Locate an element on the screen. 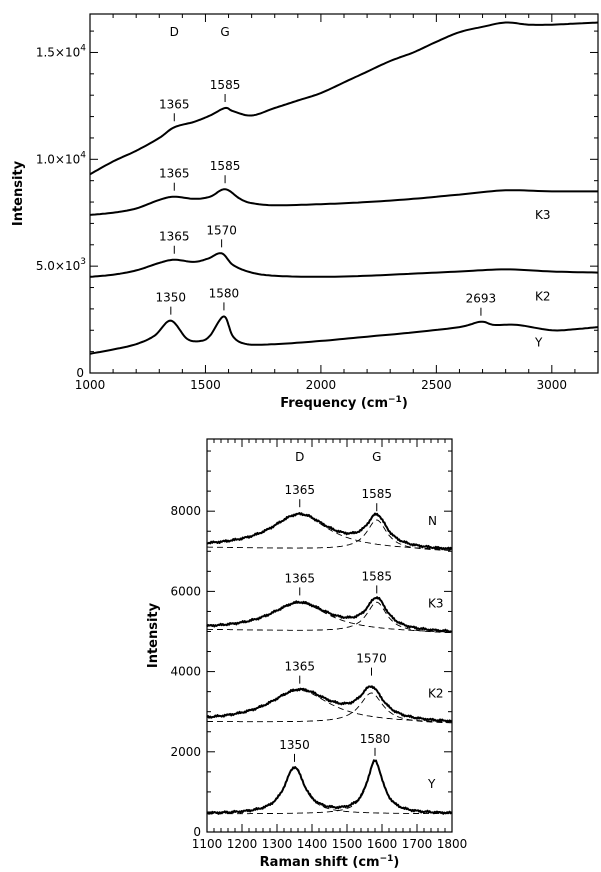 This screenshot has height=872, width=601. y-tick-label: 1.5×10⁴ is located at coordinates (61, 51).